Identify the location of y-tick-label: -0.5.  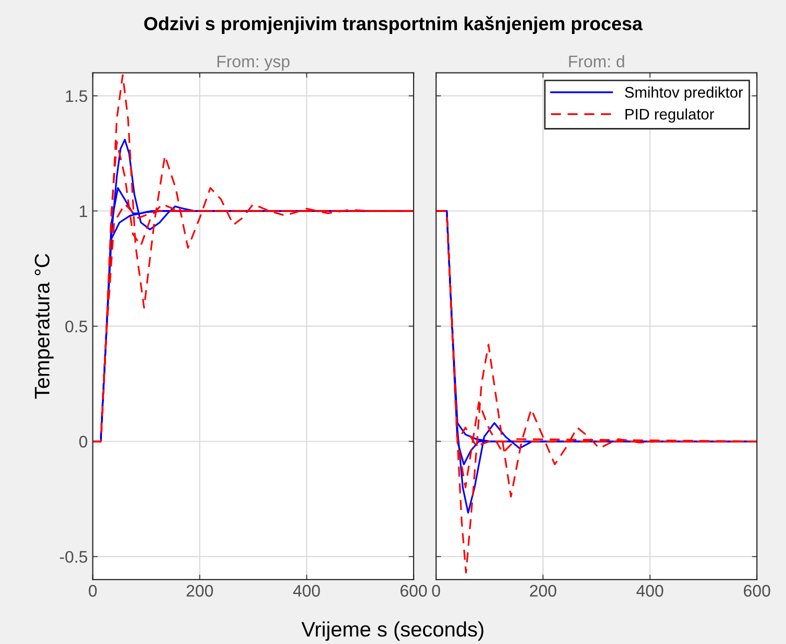
(74, 556).